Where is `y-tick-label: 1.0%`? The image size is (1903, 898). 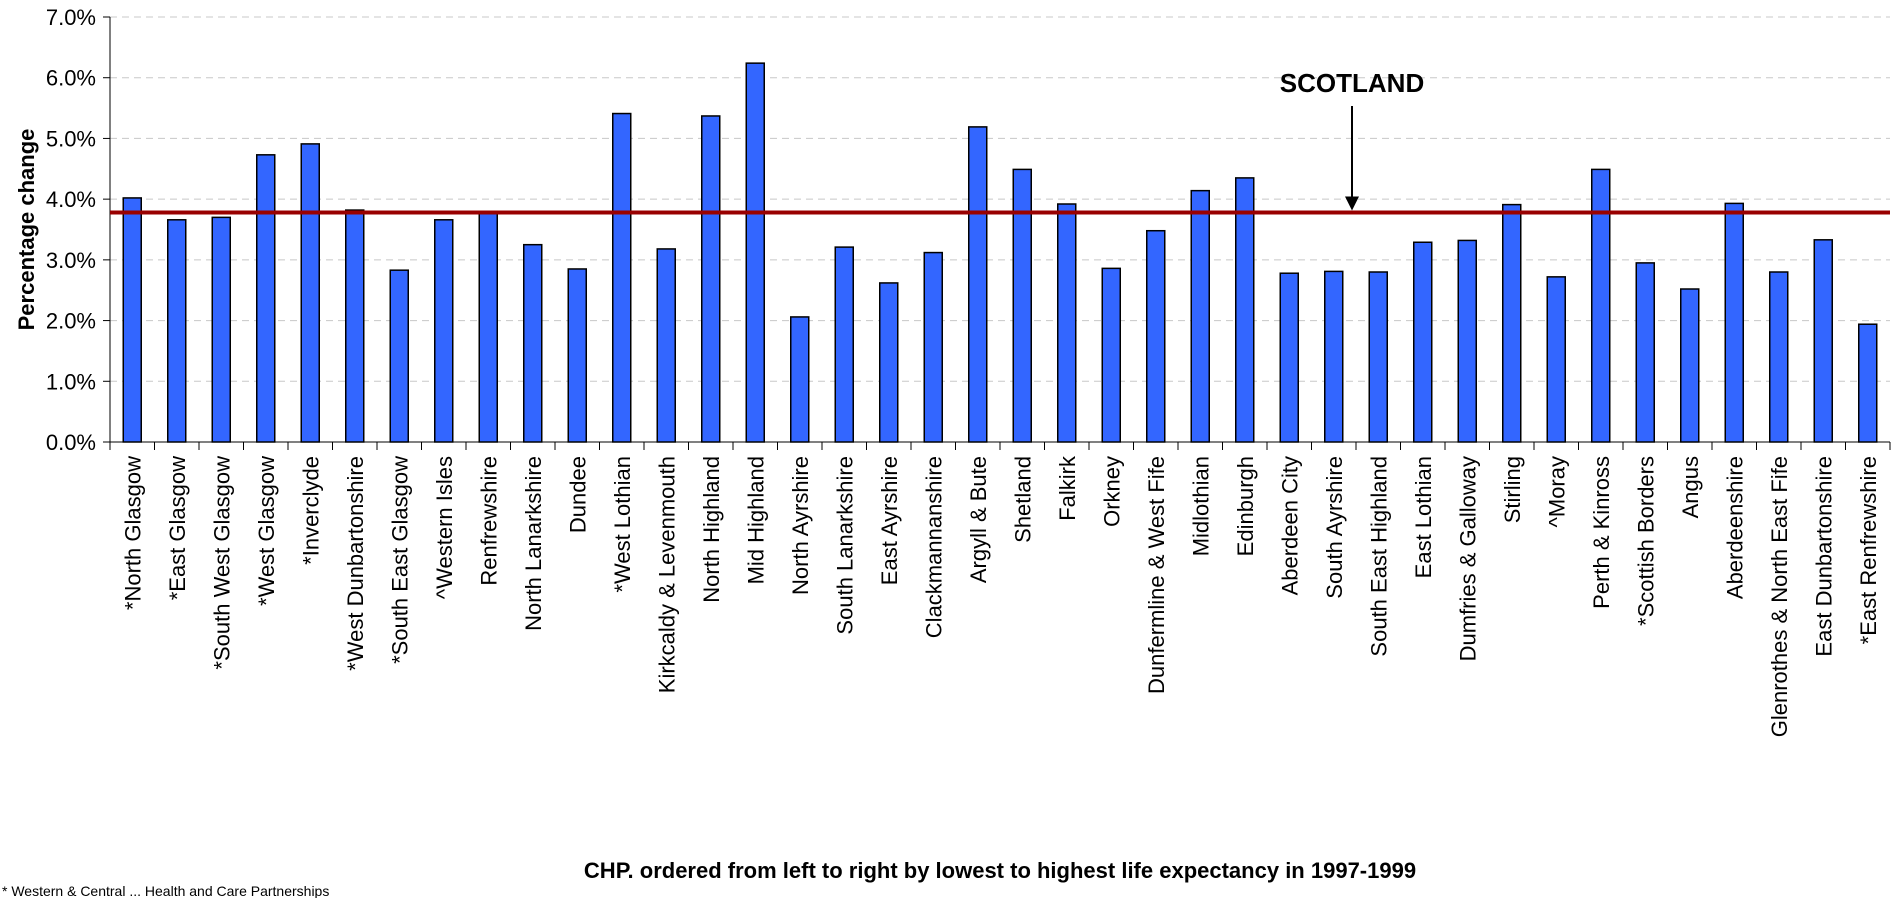
y-tick-label: 1.0% is located at coordinates (71, 381).